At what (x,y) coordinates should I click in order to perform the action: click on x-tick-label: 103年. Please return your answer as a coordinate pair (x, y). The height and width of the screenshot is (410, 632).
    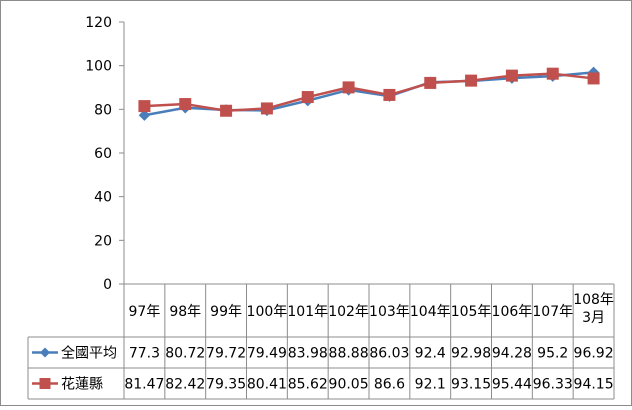
    Looking at the image, I should click on (389, 312).